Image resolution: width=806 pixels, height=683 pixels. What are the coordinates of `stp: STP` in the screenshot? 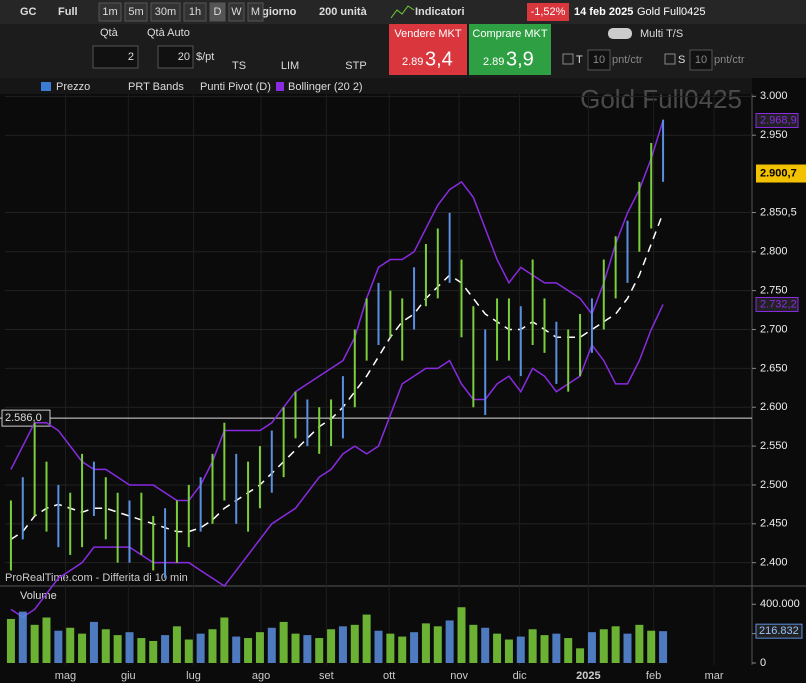 It's located at (355, 66).